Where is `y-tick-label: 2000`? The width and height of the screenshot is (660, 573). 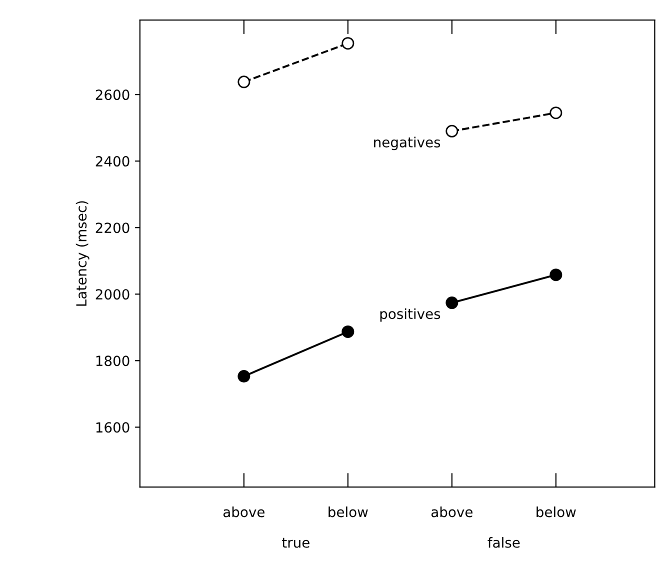 y-tick-label: 2000 is located at coordinates (113, 294).